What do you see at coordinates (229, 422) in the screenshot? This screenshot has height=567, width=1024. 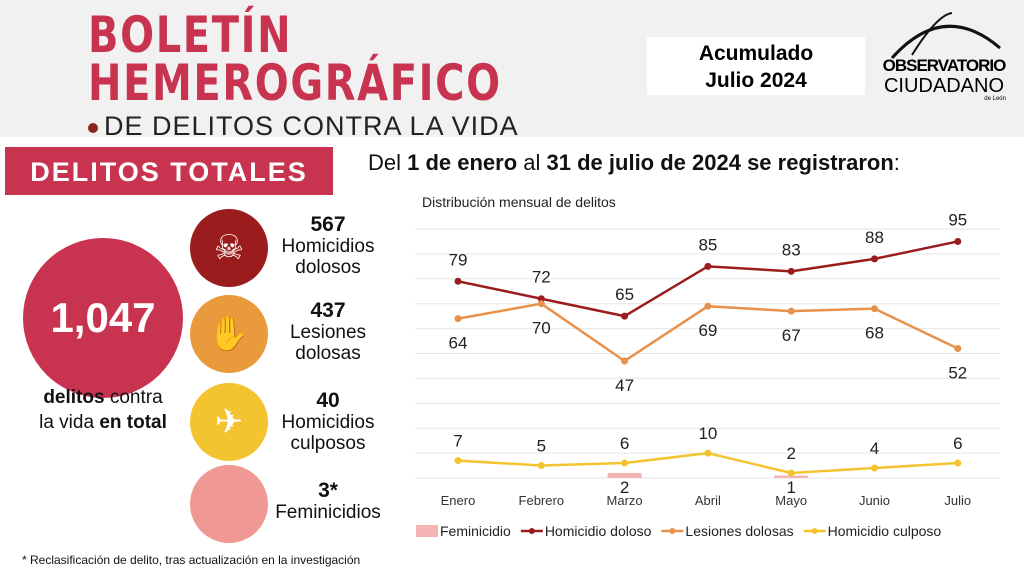 I see `accident-icon: ✈` at bounding box center [229, 422].